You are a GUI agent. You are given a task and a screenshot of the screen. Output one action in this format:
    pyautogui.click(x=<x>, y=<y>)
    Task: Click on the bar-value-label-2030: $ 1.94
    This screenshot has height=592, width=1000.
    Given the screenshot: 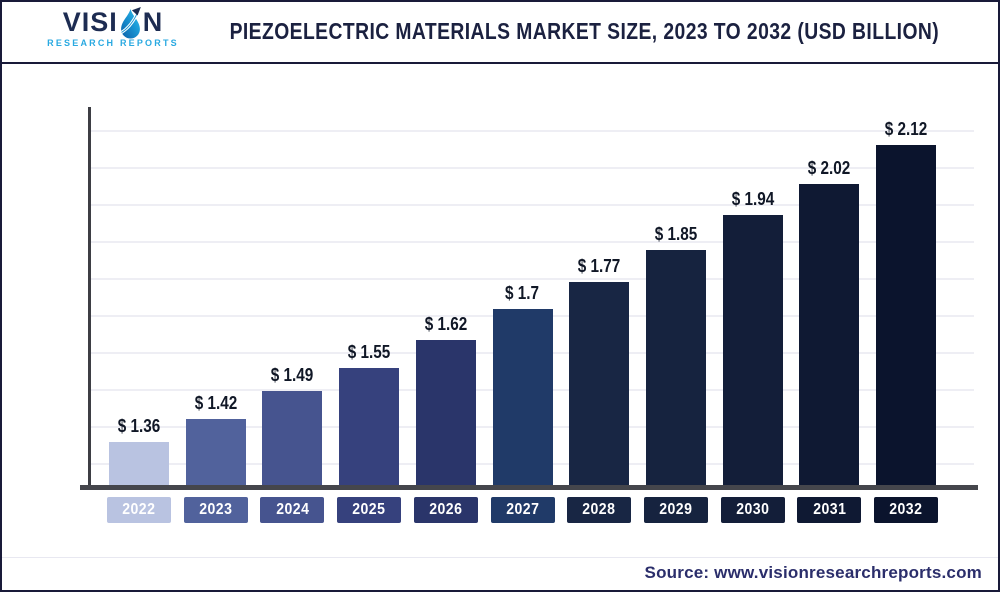 What is the action you would take?
    pyautogui.click(x=752, y=199)
    